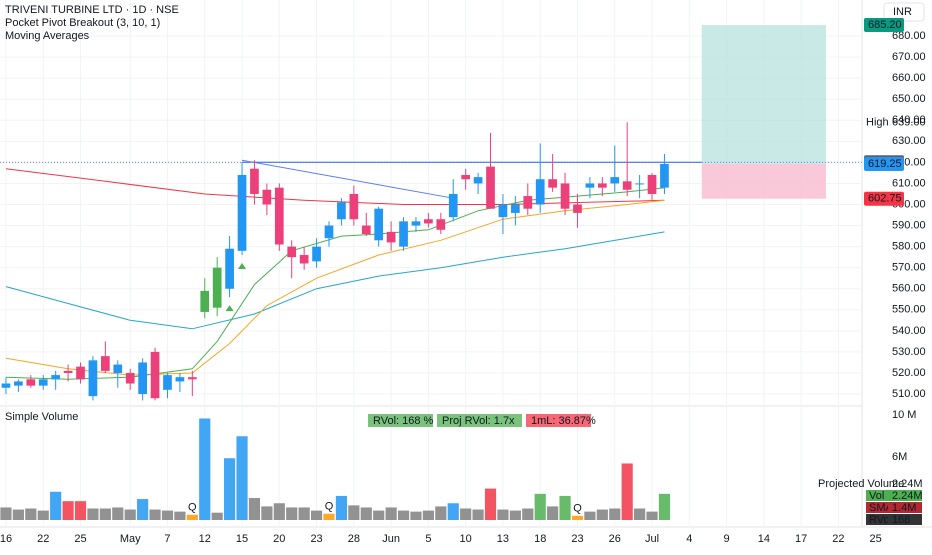  What do you see at coordinates (80, 539) in the screenshot?
I see `x-tick-label: 25` at bounding box center [80, 539].